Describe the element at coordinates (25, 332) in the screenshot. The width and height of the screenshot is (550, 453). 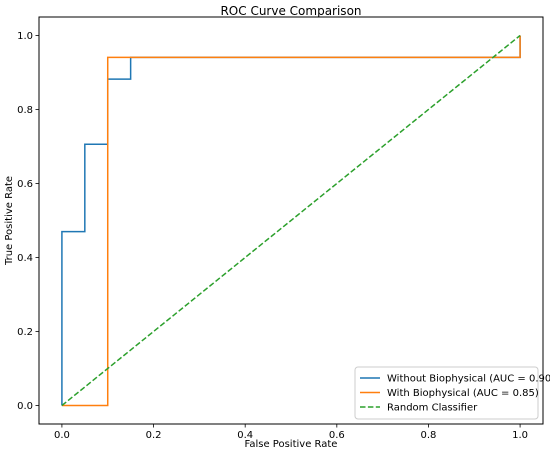
I see `y-tick-label: 0.2` at that location.